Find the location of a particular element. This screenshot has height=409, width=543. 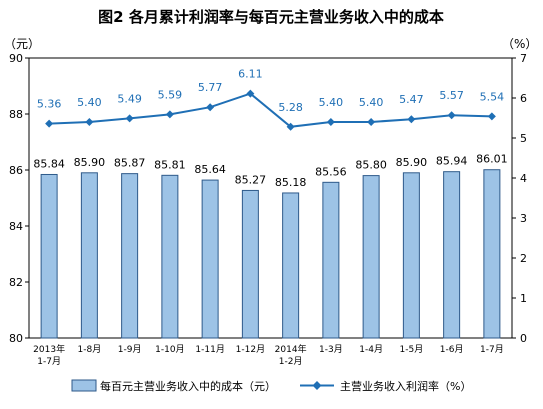

left-tick-label: 82 is located at coordinates (16, 282).